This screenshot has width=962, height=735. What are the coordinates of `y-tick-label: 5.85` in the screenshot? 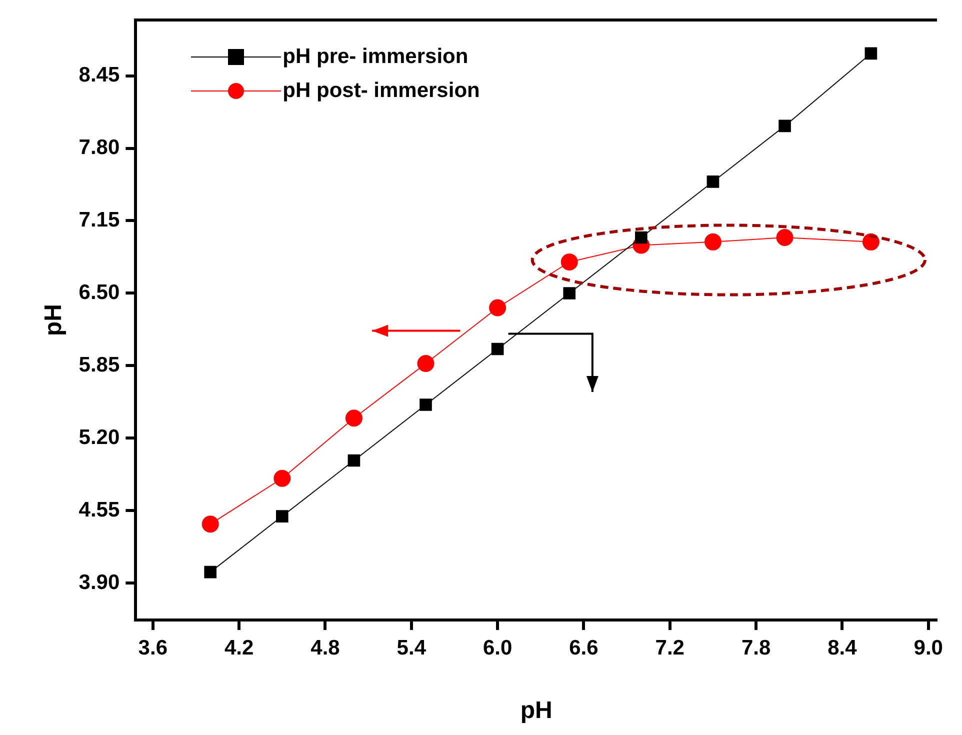 It's located at (99, 365).